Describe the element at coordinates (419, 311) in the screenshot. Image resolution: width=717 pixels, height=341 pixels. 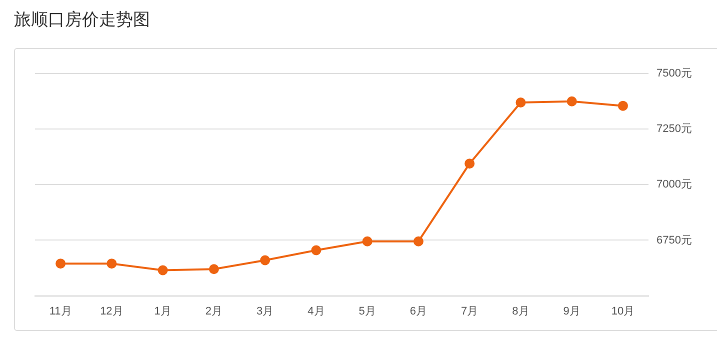
I see `x-tick-label: 6月` at that location.